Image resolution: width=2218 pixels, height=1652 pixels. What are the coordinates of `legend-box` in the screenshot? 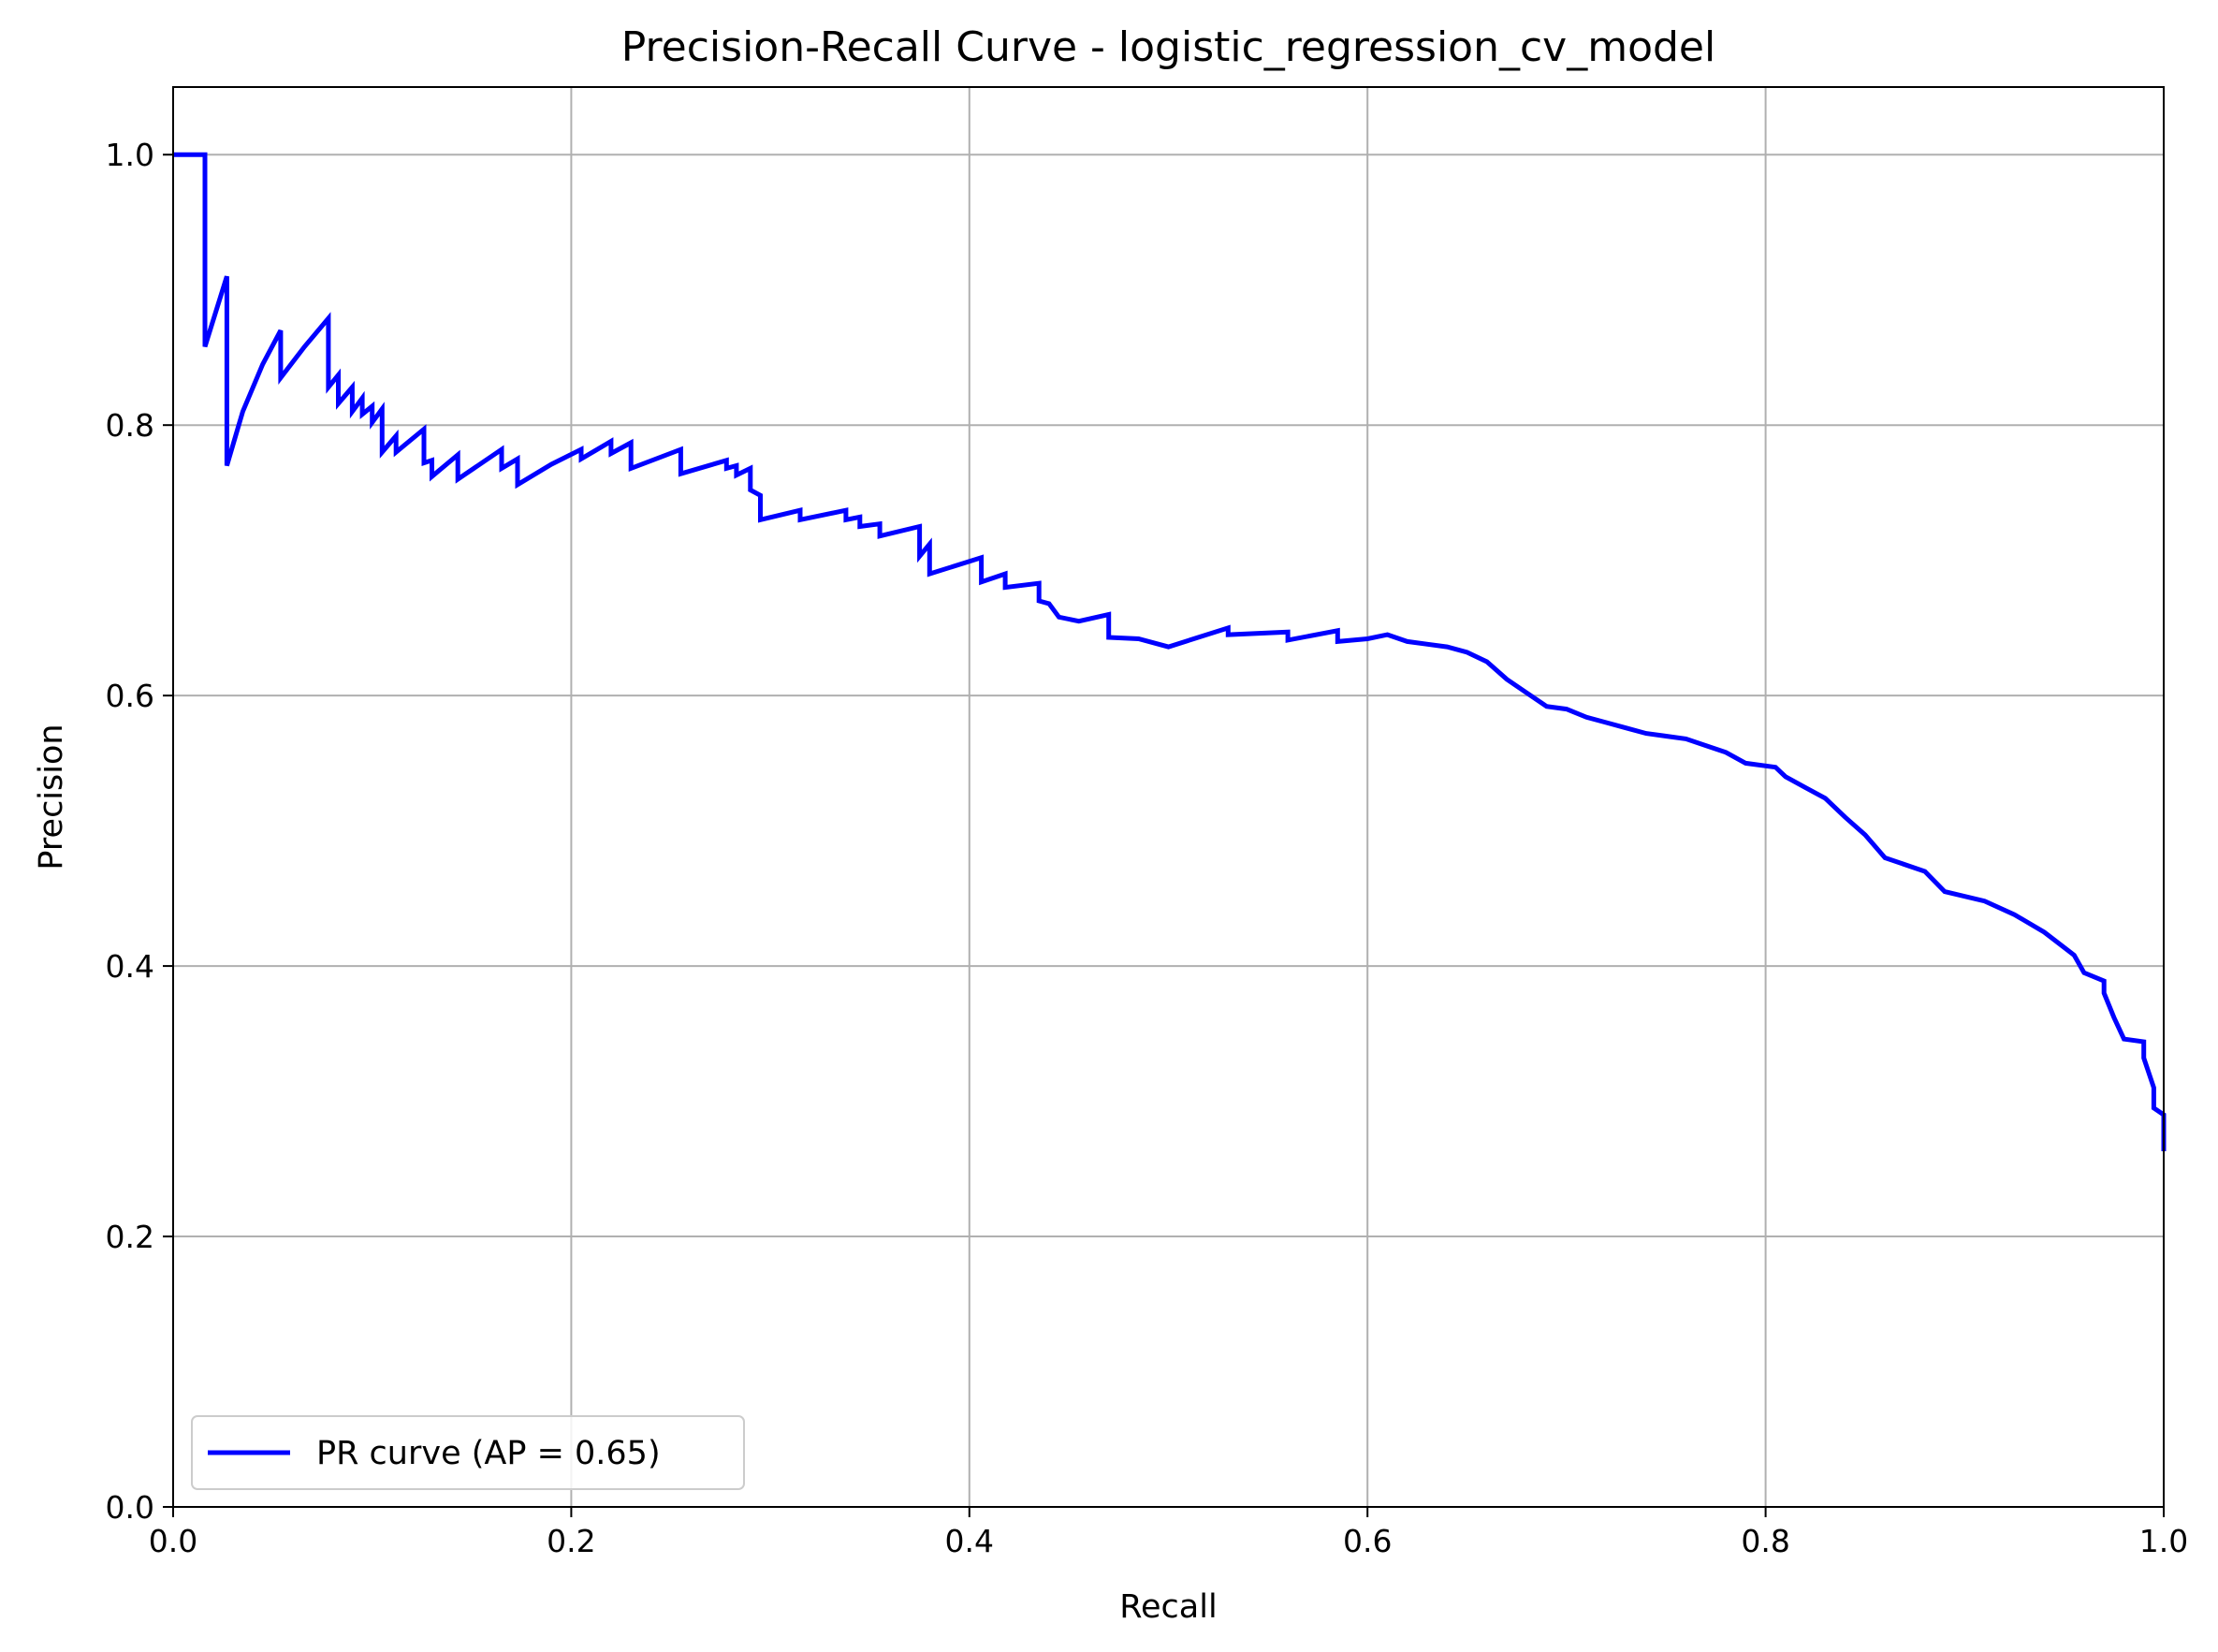 It's located at (468, 1452).